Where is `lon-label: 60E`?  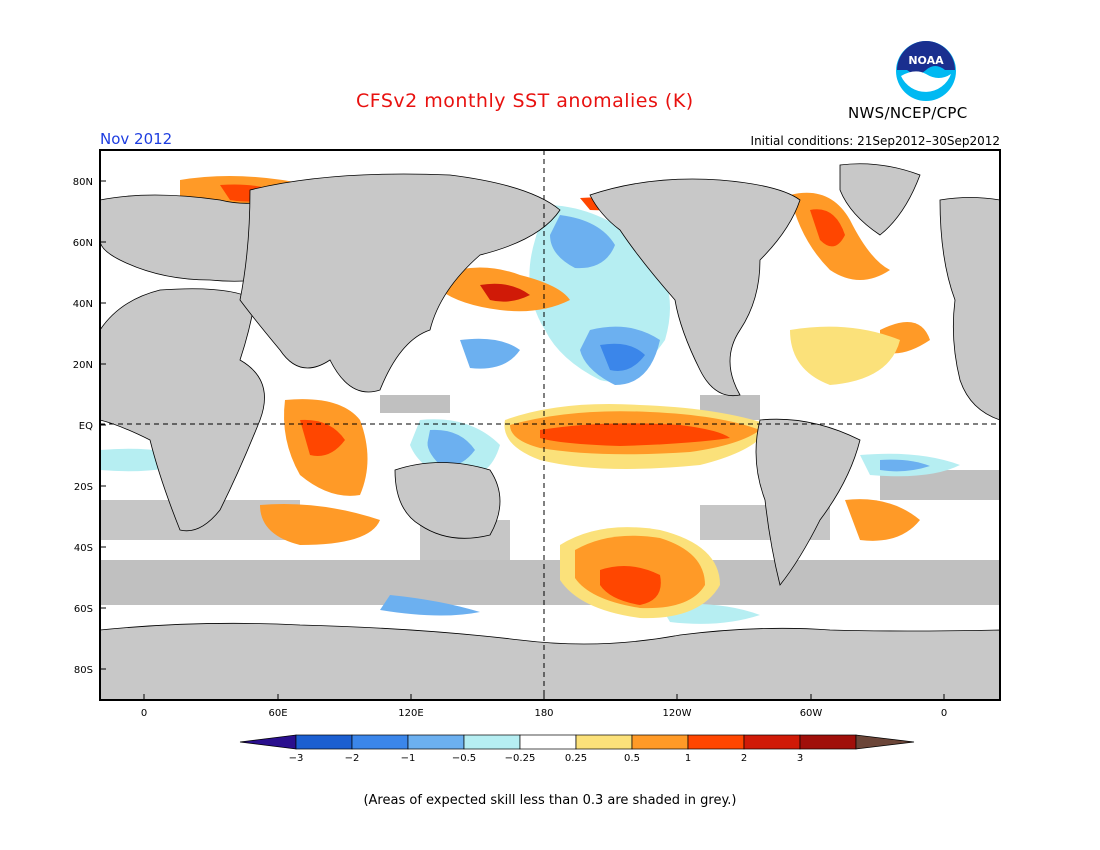
lon-label: 60E is located at coordinates (277, 713).